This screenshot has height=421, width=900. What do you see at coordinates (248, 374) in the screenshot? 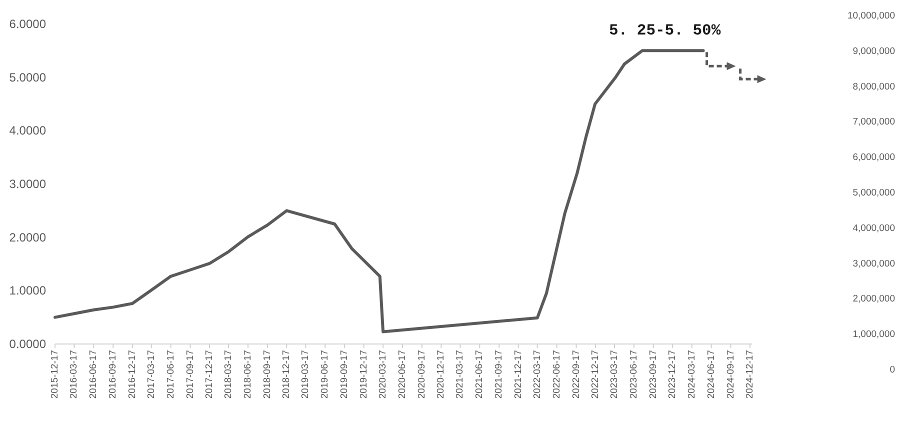
I see `x-tick-label: 2018-06-17` at bounding box center [248, 374].